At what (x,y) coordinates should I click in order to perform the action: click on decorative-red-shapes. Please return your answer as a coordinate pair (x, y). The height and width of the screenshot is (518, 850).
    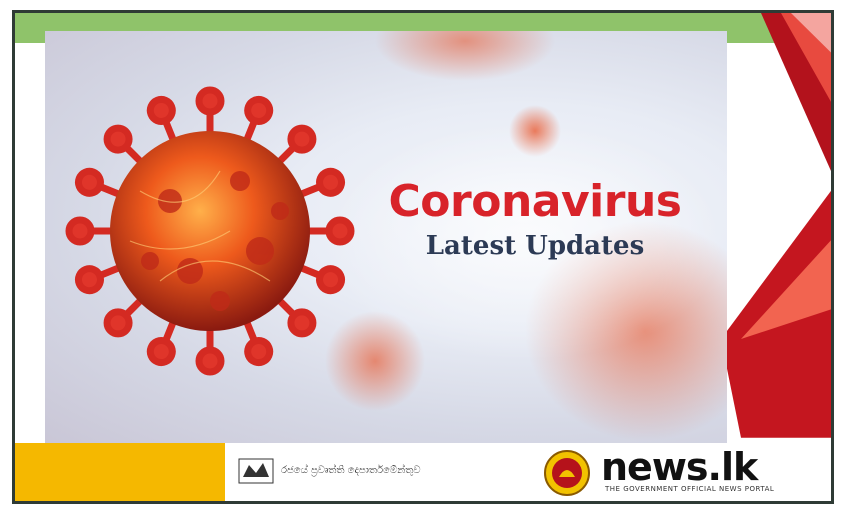
    Looking at the image, I should click on (776, 225).